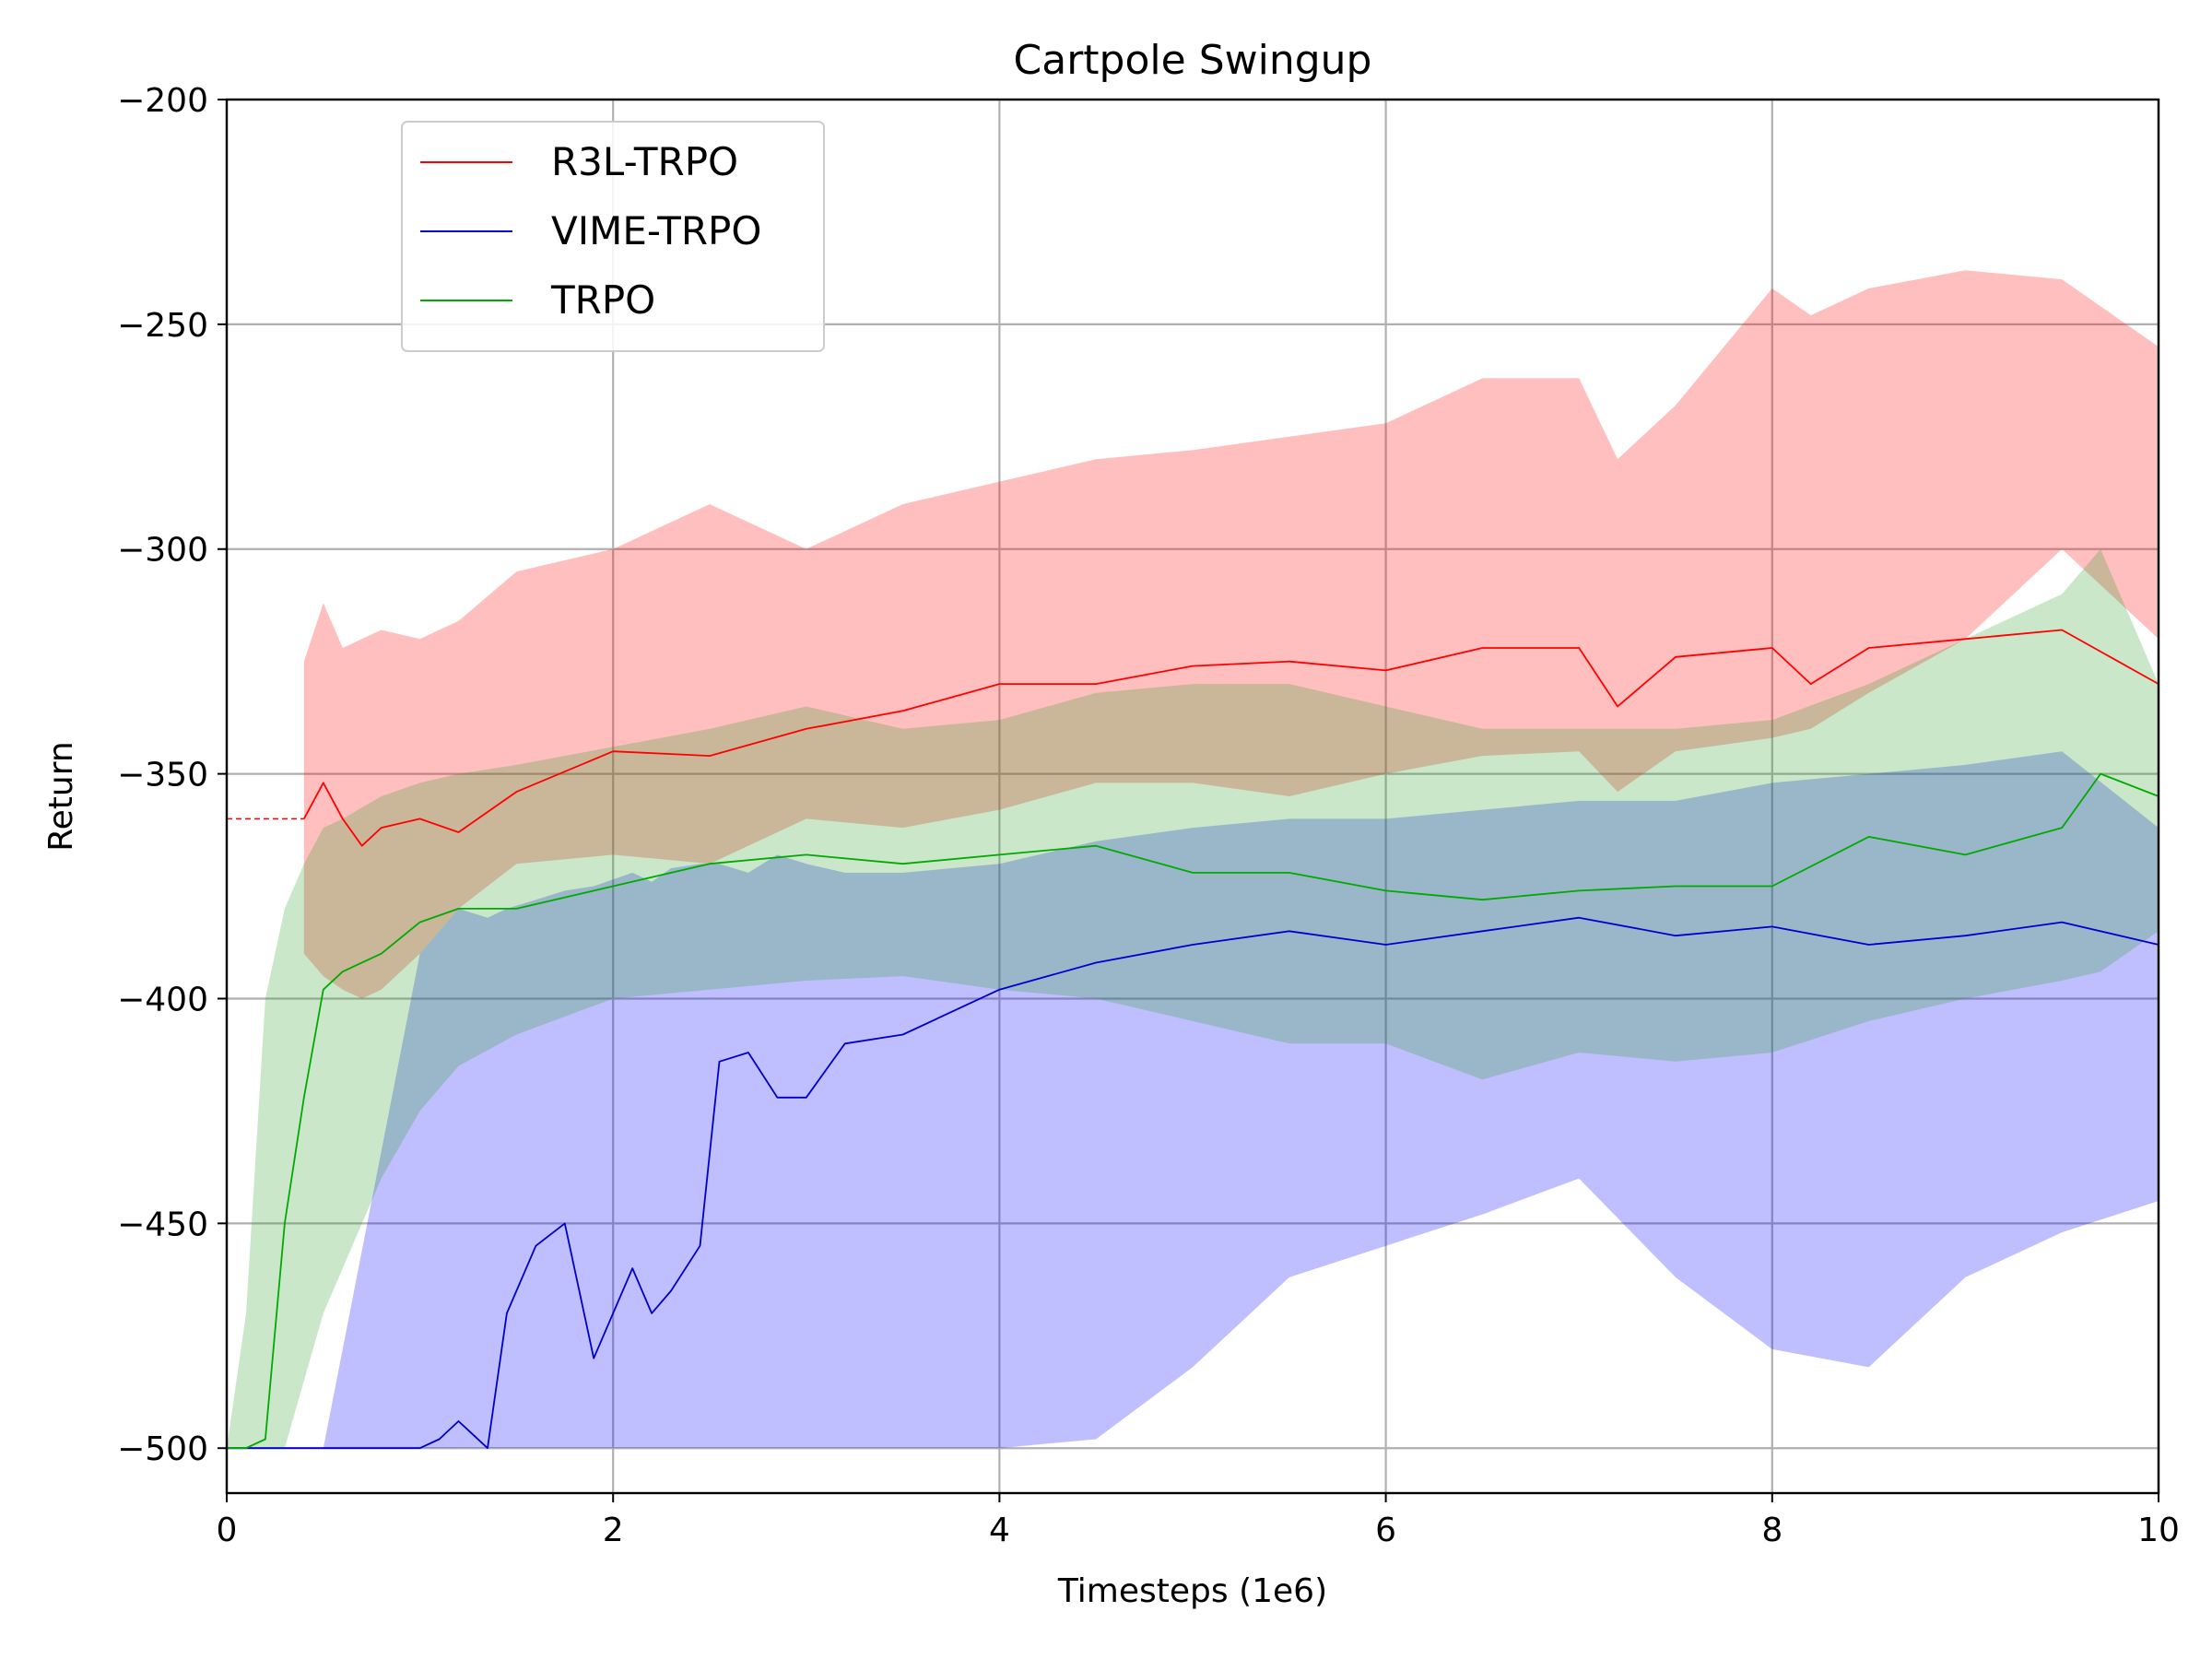 The image size is (2212, 1659). Describe the element at coordinates (1193, 60) in the screenshot. I see `chart-title: Cartpole Swingup` at that location.